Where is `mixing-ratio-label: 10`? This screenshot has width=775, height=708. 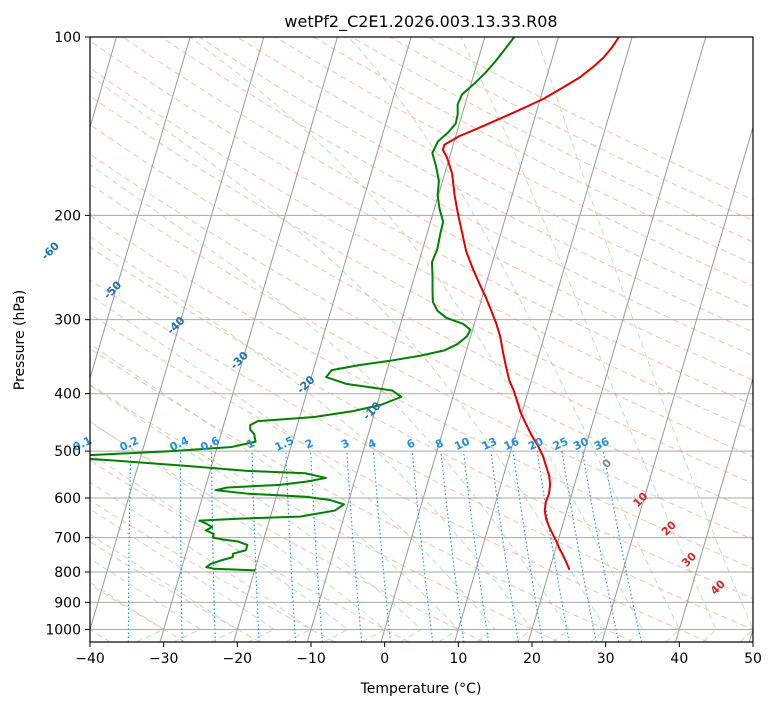
mixing-ratio-label: 10 is located at coordinates (462, 444).